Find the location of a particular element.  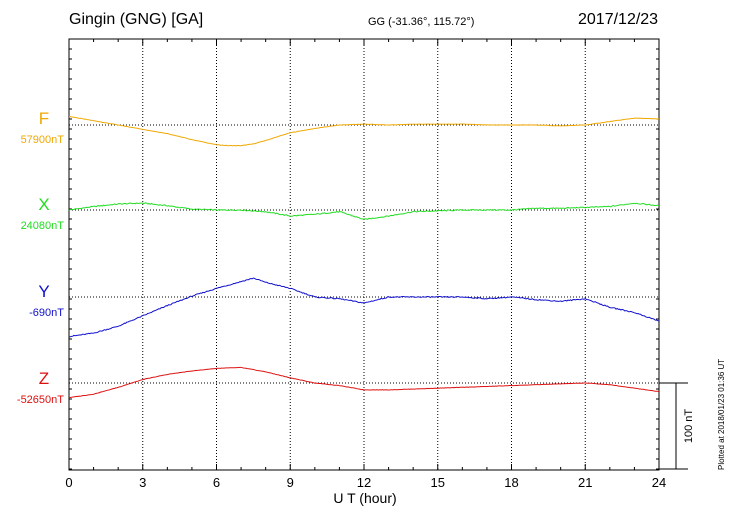

series-line-x is located at coordinates (364, 211).